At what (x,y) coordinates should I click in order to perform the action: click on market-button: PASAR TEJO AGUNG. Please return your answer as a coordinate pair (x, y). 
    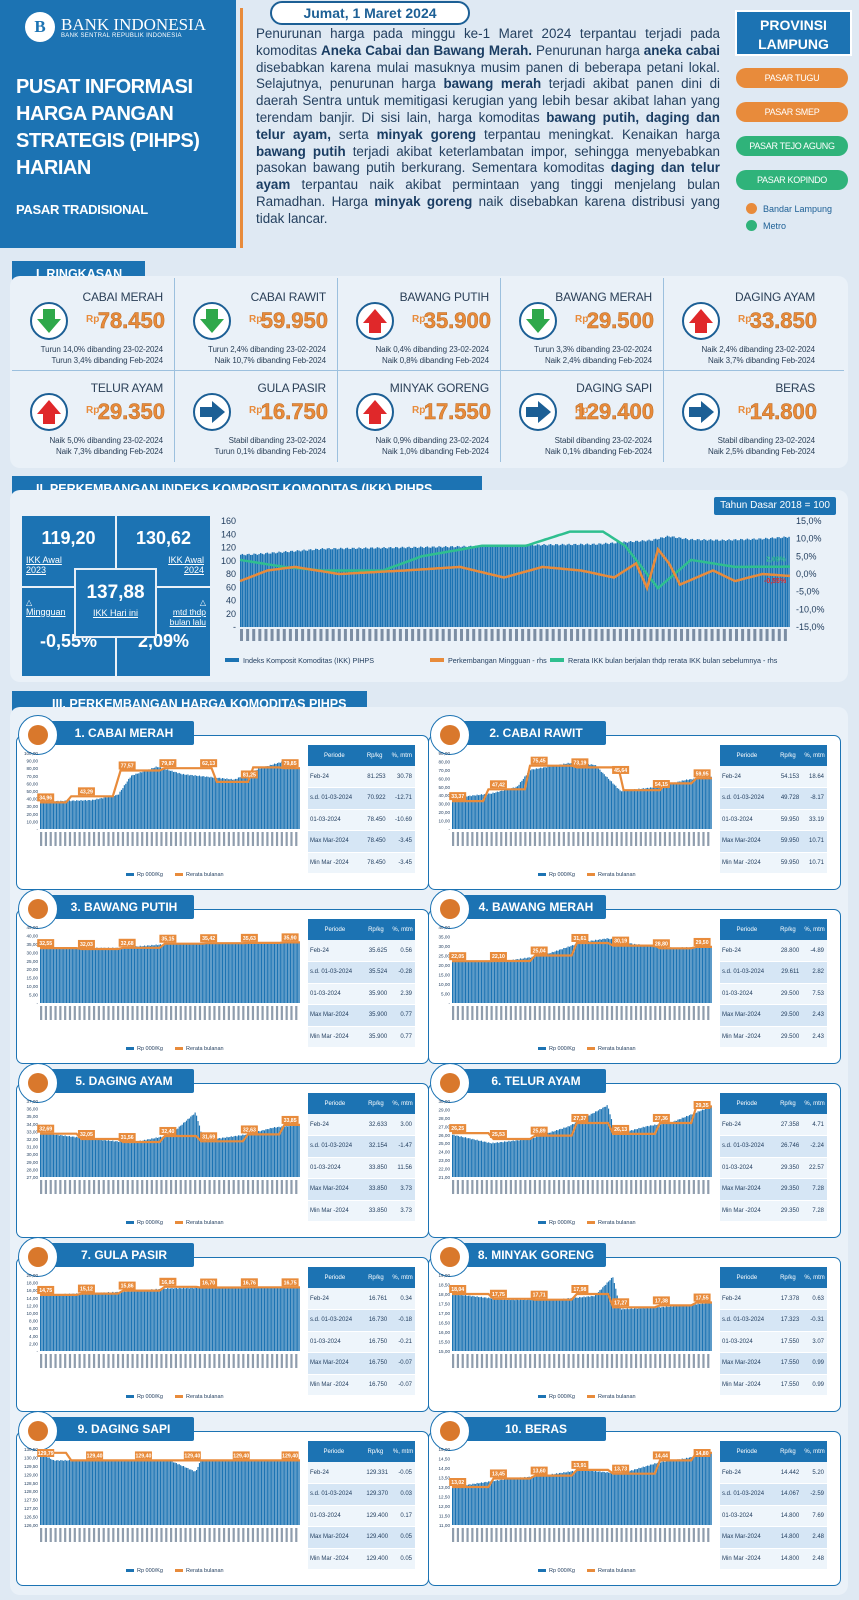
    Looking at the image, I should click on (792, 146).